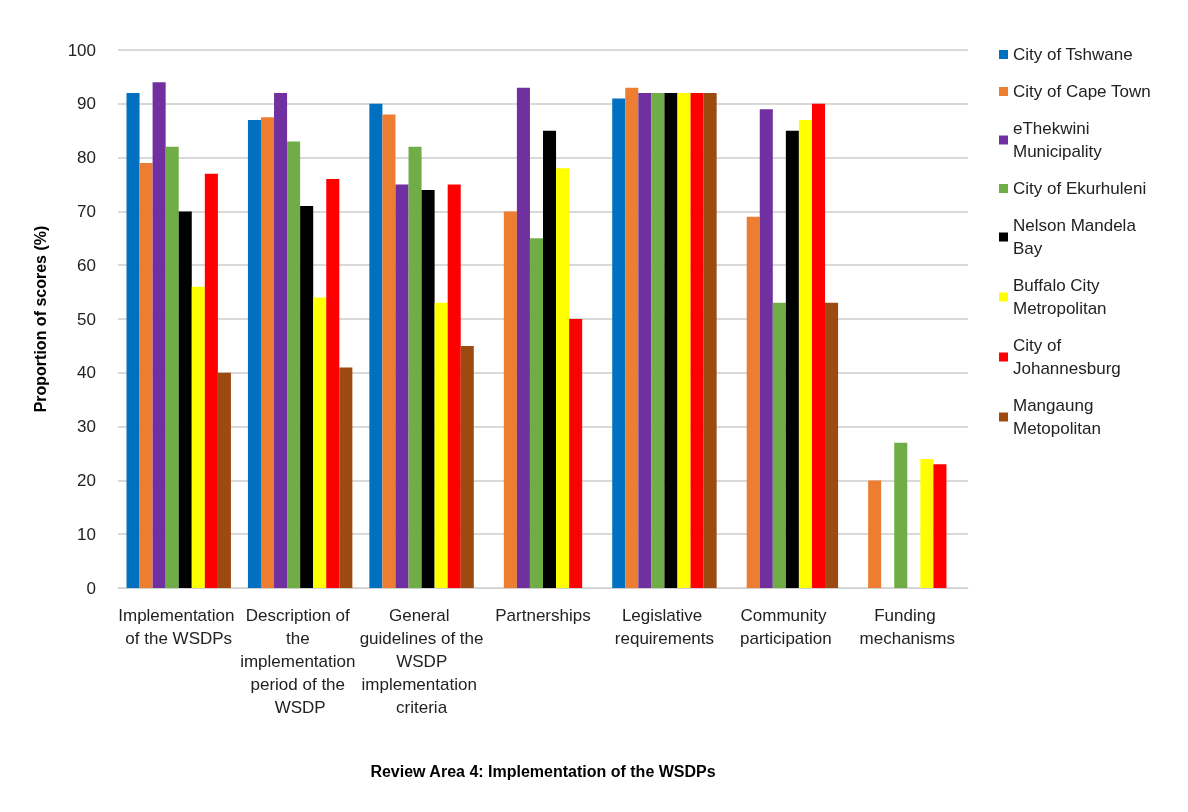 Image resolution: width=1188 pixels, height=812 pixels. I want to click on y-tick-label: 50, so click(86, 319).